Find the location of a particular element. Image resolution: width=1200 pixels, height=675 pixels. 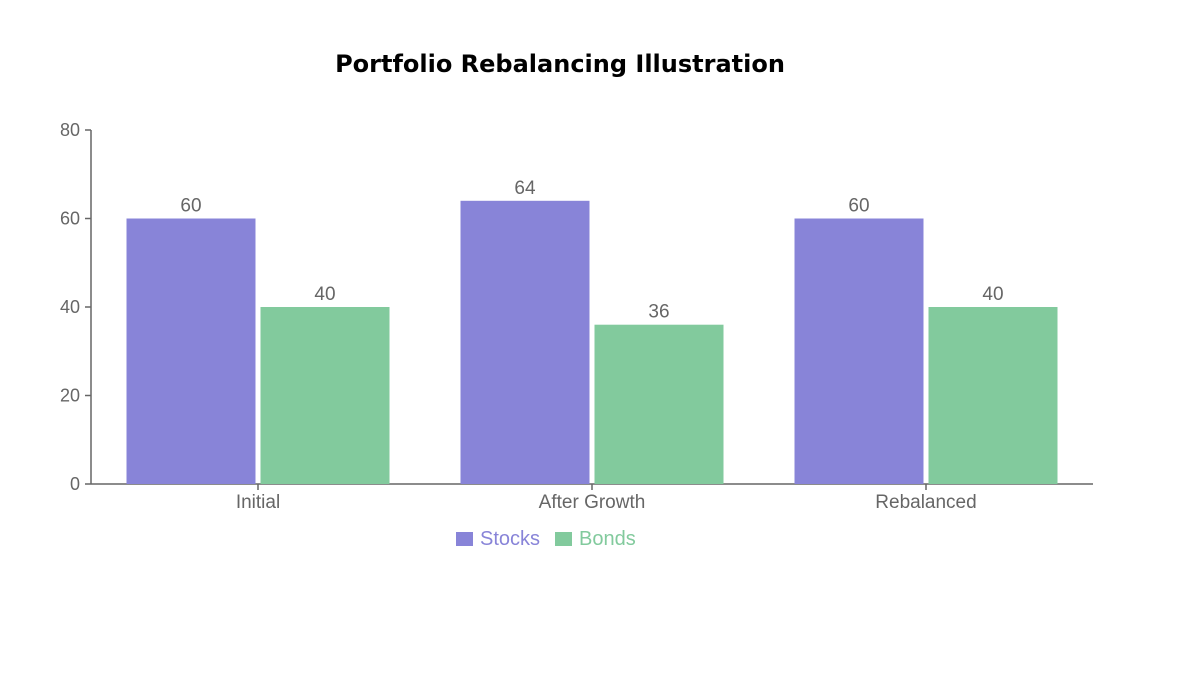

legend-item-bonds: Bonds is located at coordinates (595, 539).